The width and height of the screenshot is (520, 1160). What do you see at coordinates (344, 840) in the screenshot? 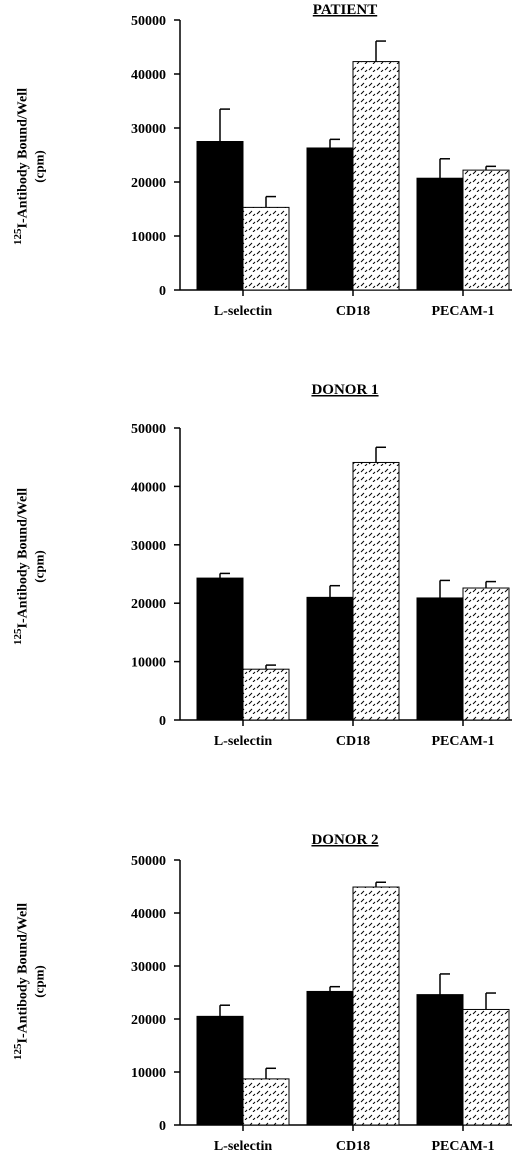
I see `chart-title: DONOR 2` at bounding box center [344, 840].